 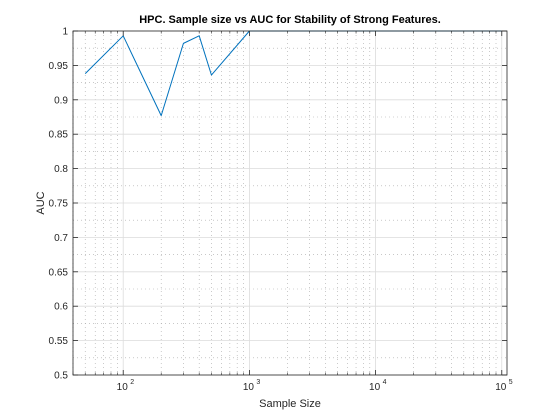 What do you see at coordinates (41, 202) in the screenshot?
I see `y-axis-label: AUC` at bounding box center [41, 202].